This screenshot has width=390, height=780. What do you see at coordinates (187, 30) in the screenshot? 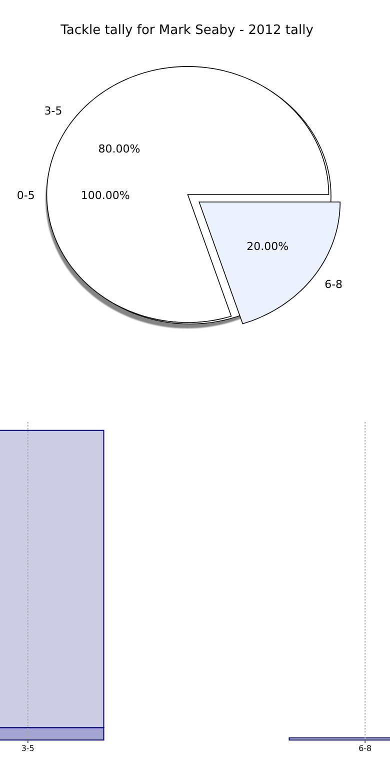
I see `chart-title: Tackle tally for Mark Seaby - 2012 tally` at bounding box center [187, 30].